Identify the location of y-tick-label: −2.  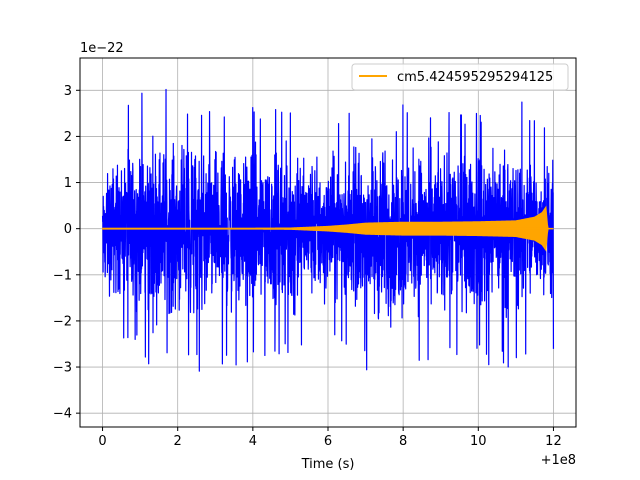
(62, 321).